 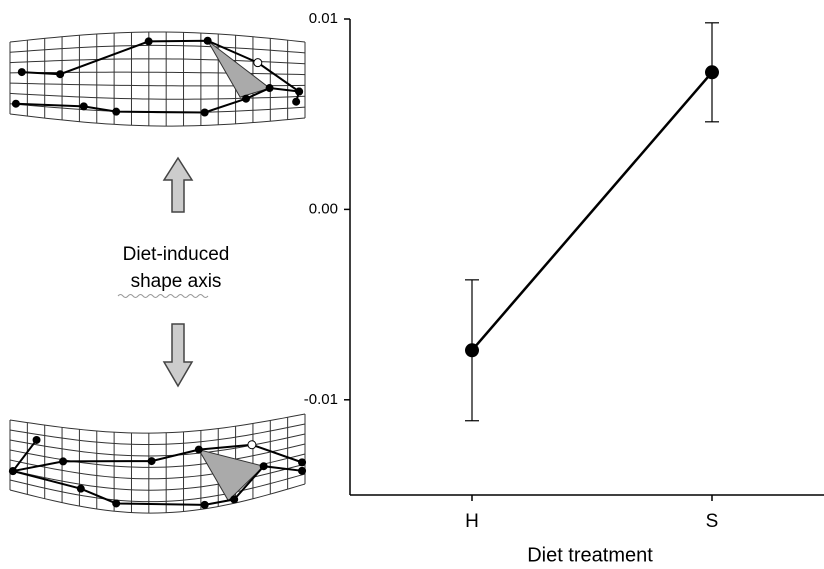 I want to click on x-tick-label: H, so click(x=472, y=521).